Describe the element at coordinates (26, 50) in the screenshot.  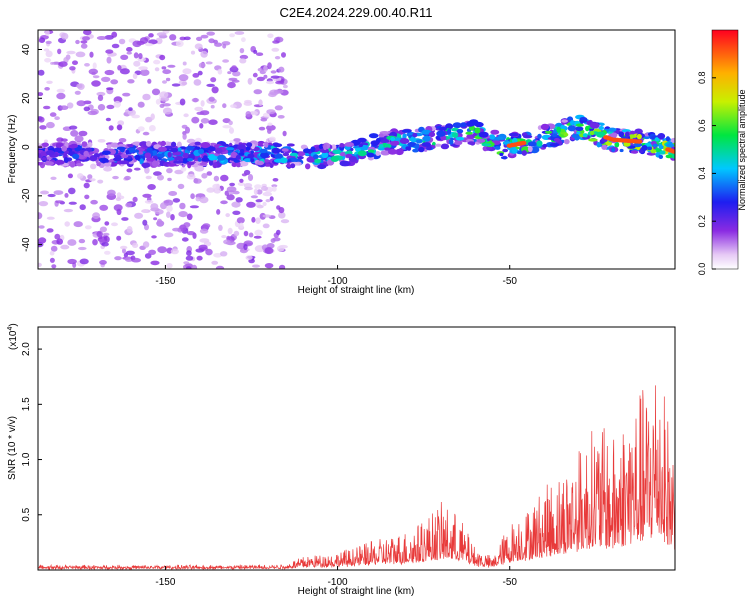
I see `spectrogram-y-tick-label: 40` at that location.